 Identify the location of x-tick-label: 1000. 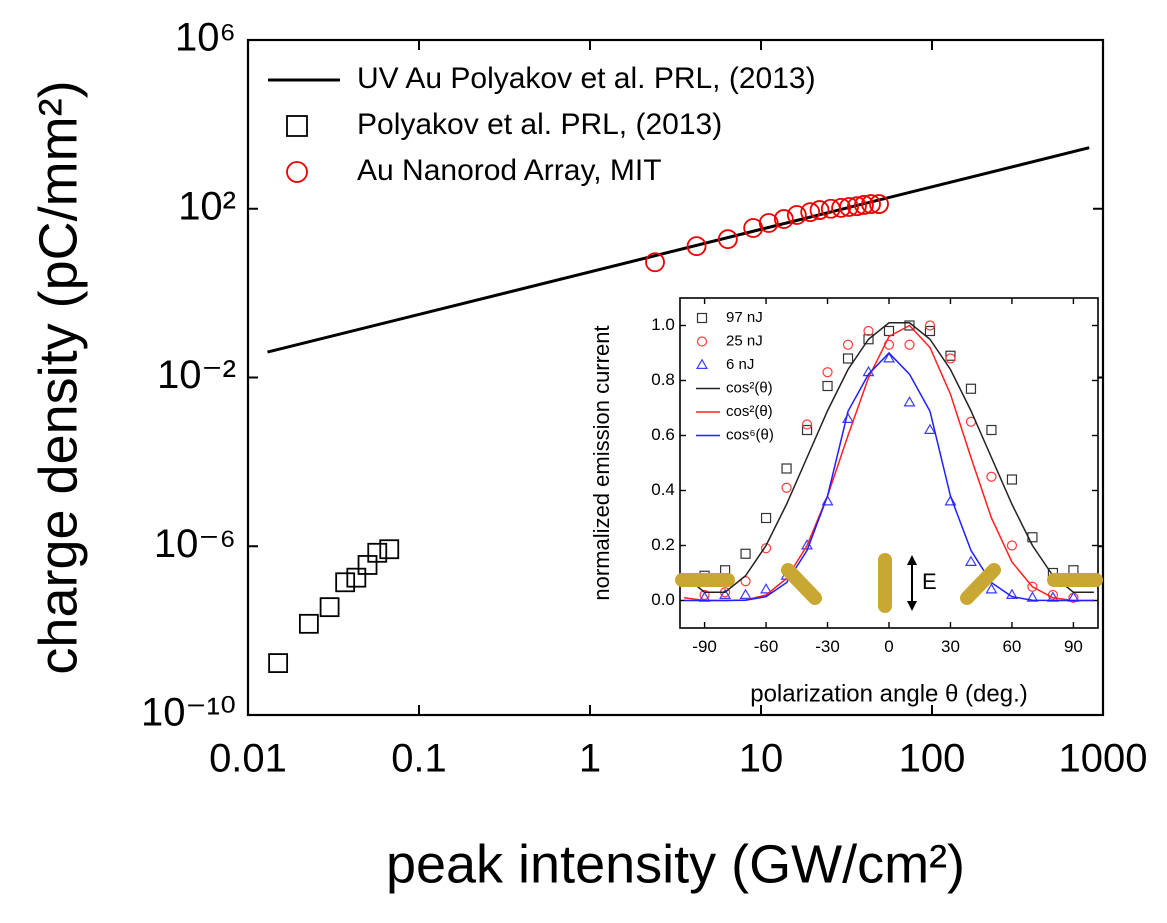
(1103, 759).